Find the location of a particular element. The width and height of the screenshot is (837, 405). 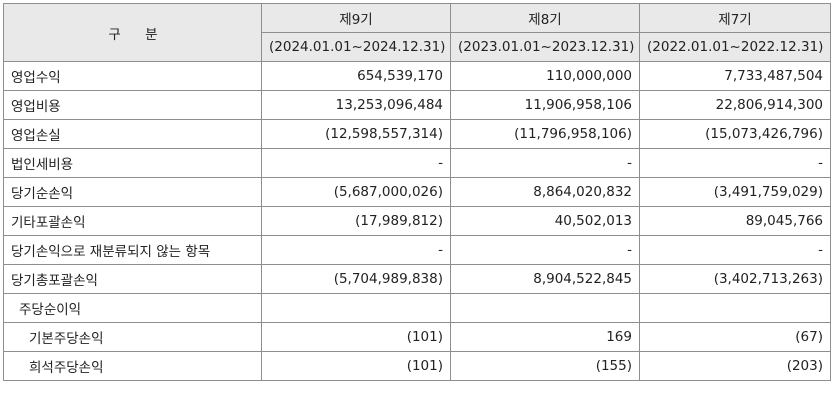

cell-value: (5,704,989,838) is located at coordinates (356, 279).